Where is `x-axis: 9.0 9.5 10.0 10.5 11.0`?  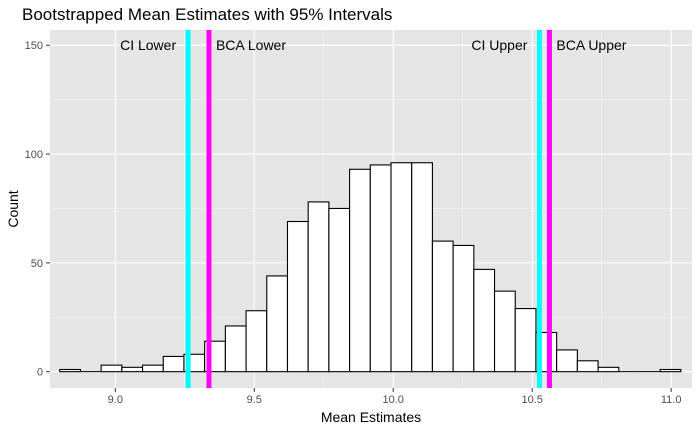 x-axis: 9.0 9.5 10.0 10.5 11.0 is located at coordinates (395, 397).